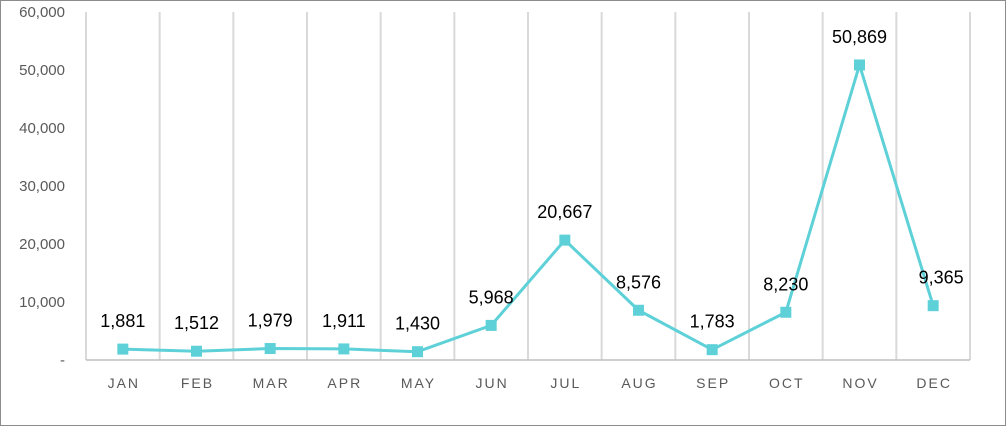 The image size is (1006, 427). Describe the element at coordinates (713, 383) in the screenshot. I see `x-tick-label: SEP` at that location.